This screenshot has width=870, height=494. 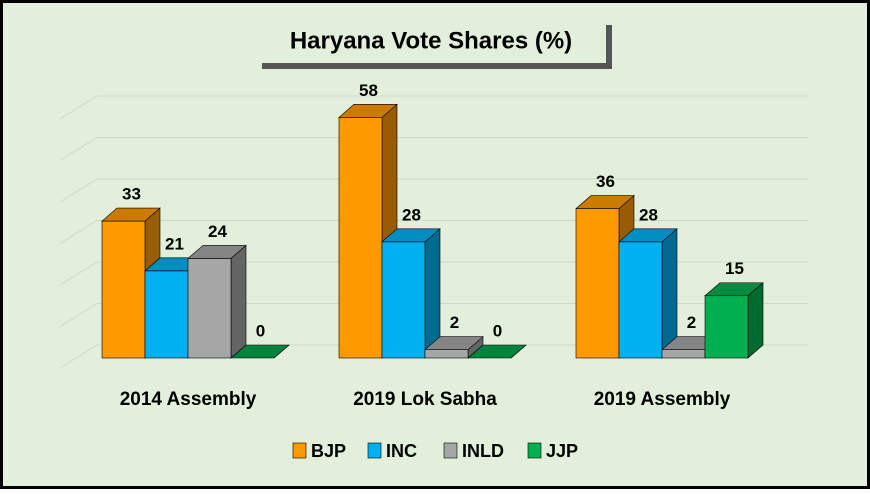 What do you see at coordinates (217, 231) in the screenshot?
I see `value-label: 24` at bounding box center [217, 231].